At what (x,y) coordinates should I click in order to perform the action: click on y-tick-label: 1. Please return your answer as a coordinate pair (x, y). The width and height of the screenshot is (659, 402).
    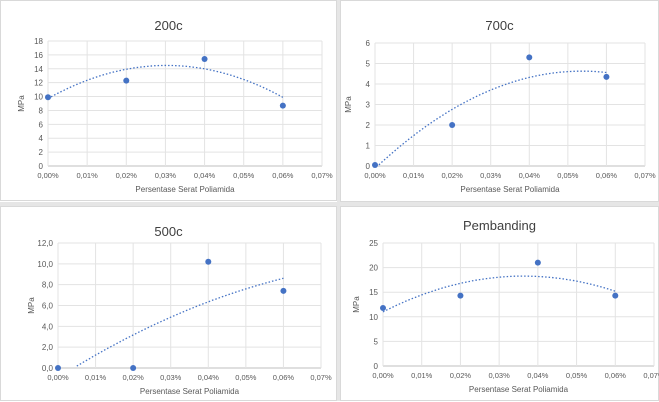
    Looking at the image, I should click on (368, 146).